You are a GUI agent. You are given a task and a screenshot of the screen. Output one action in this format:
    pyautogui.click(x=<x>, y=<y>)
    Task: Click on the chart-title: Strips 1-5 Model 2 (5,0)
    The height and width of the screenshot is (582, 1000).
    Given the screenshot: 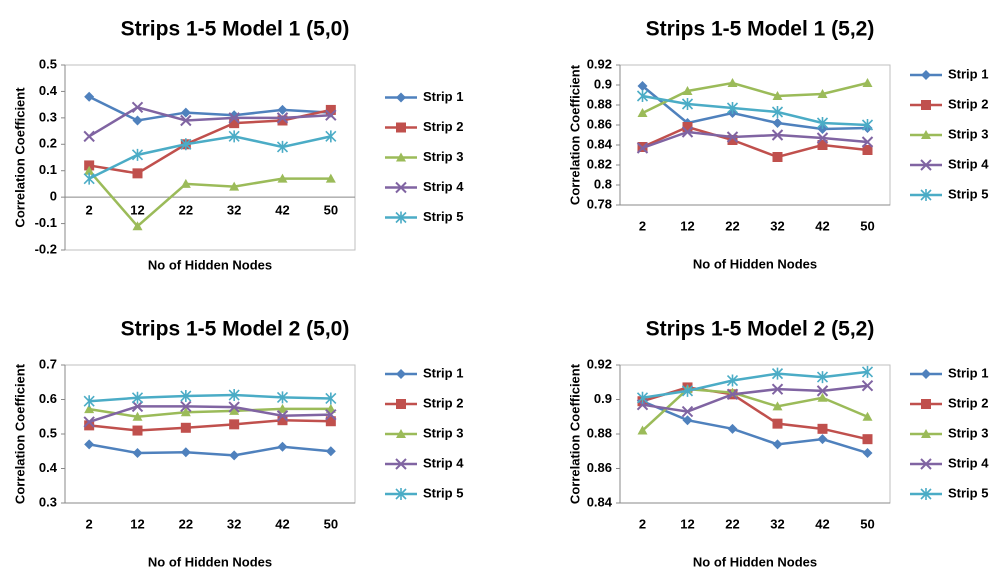 What is the action you would take?
    pyautogui.click(x=235, y=329)
    